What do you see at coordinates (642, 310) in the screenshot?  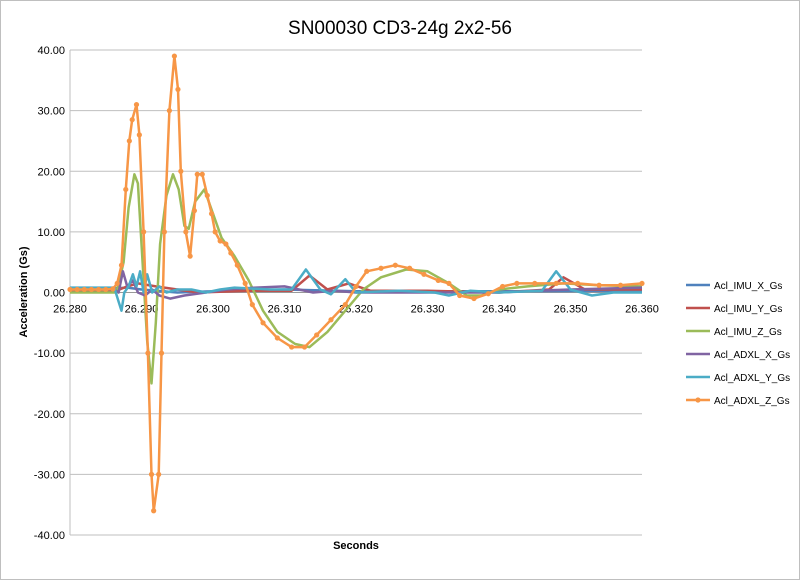 I see `x-tick-label: 26.360` at bounding box center [642, 310].